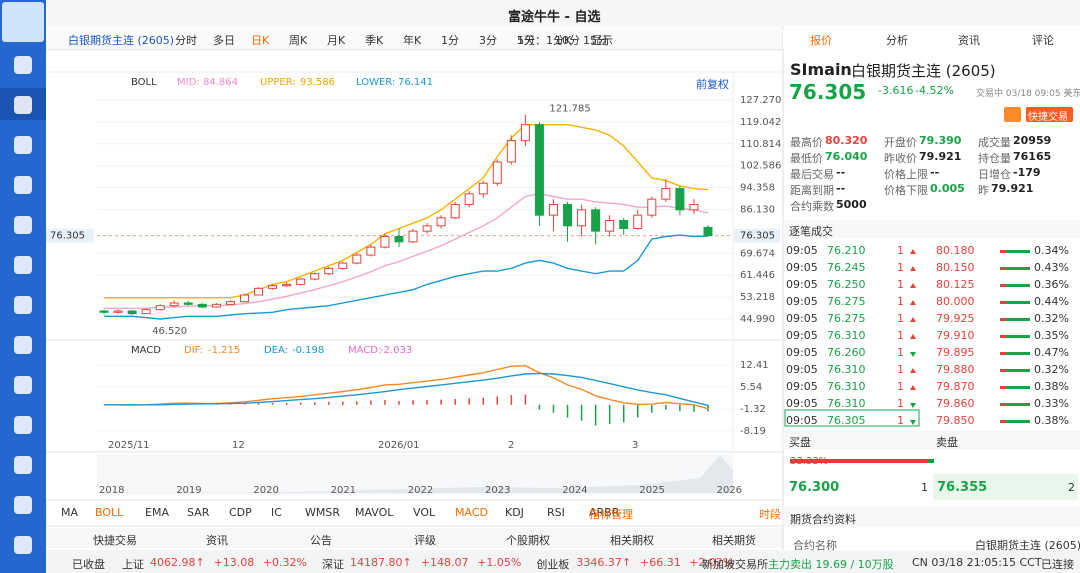 The width and height of the screenshot is (1080, 573). Describe the element at coordinates (1051, 284) in the screenshot. I see `depth-pct: 0.36%` at that location.